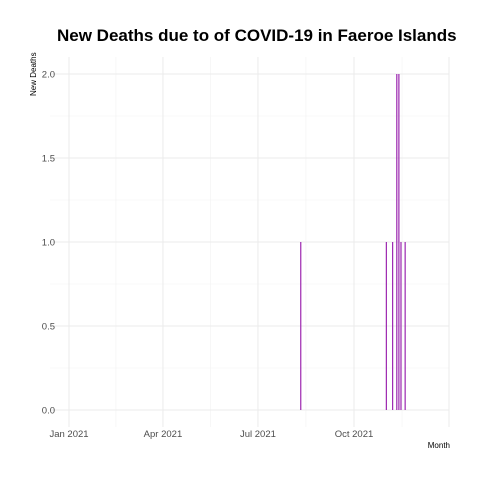 Image resolution: width=480 pixels, height=480 pixels. What do you see at coordinates (439, 445) in the screenshot?
I see `x-axis-title: Month` at bounding box center [439, 445].